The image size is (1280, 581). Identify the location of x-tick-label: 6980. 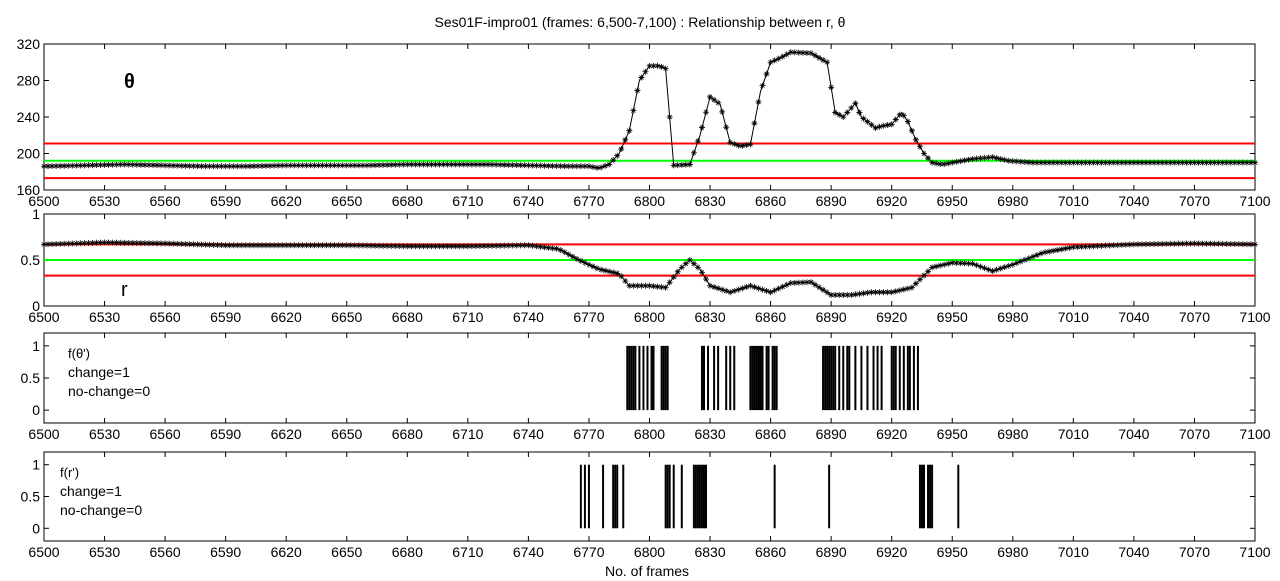
(1012, 552).